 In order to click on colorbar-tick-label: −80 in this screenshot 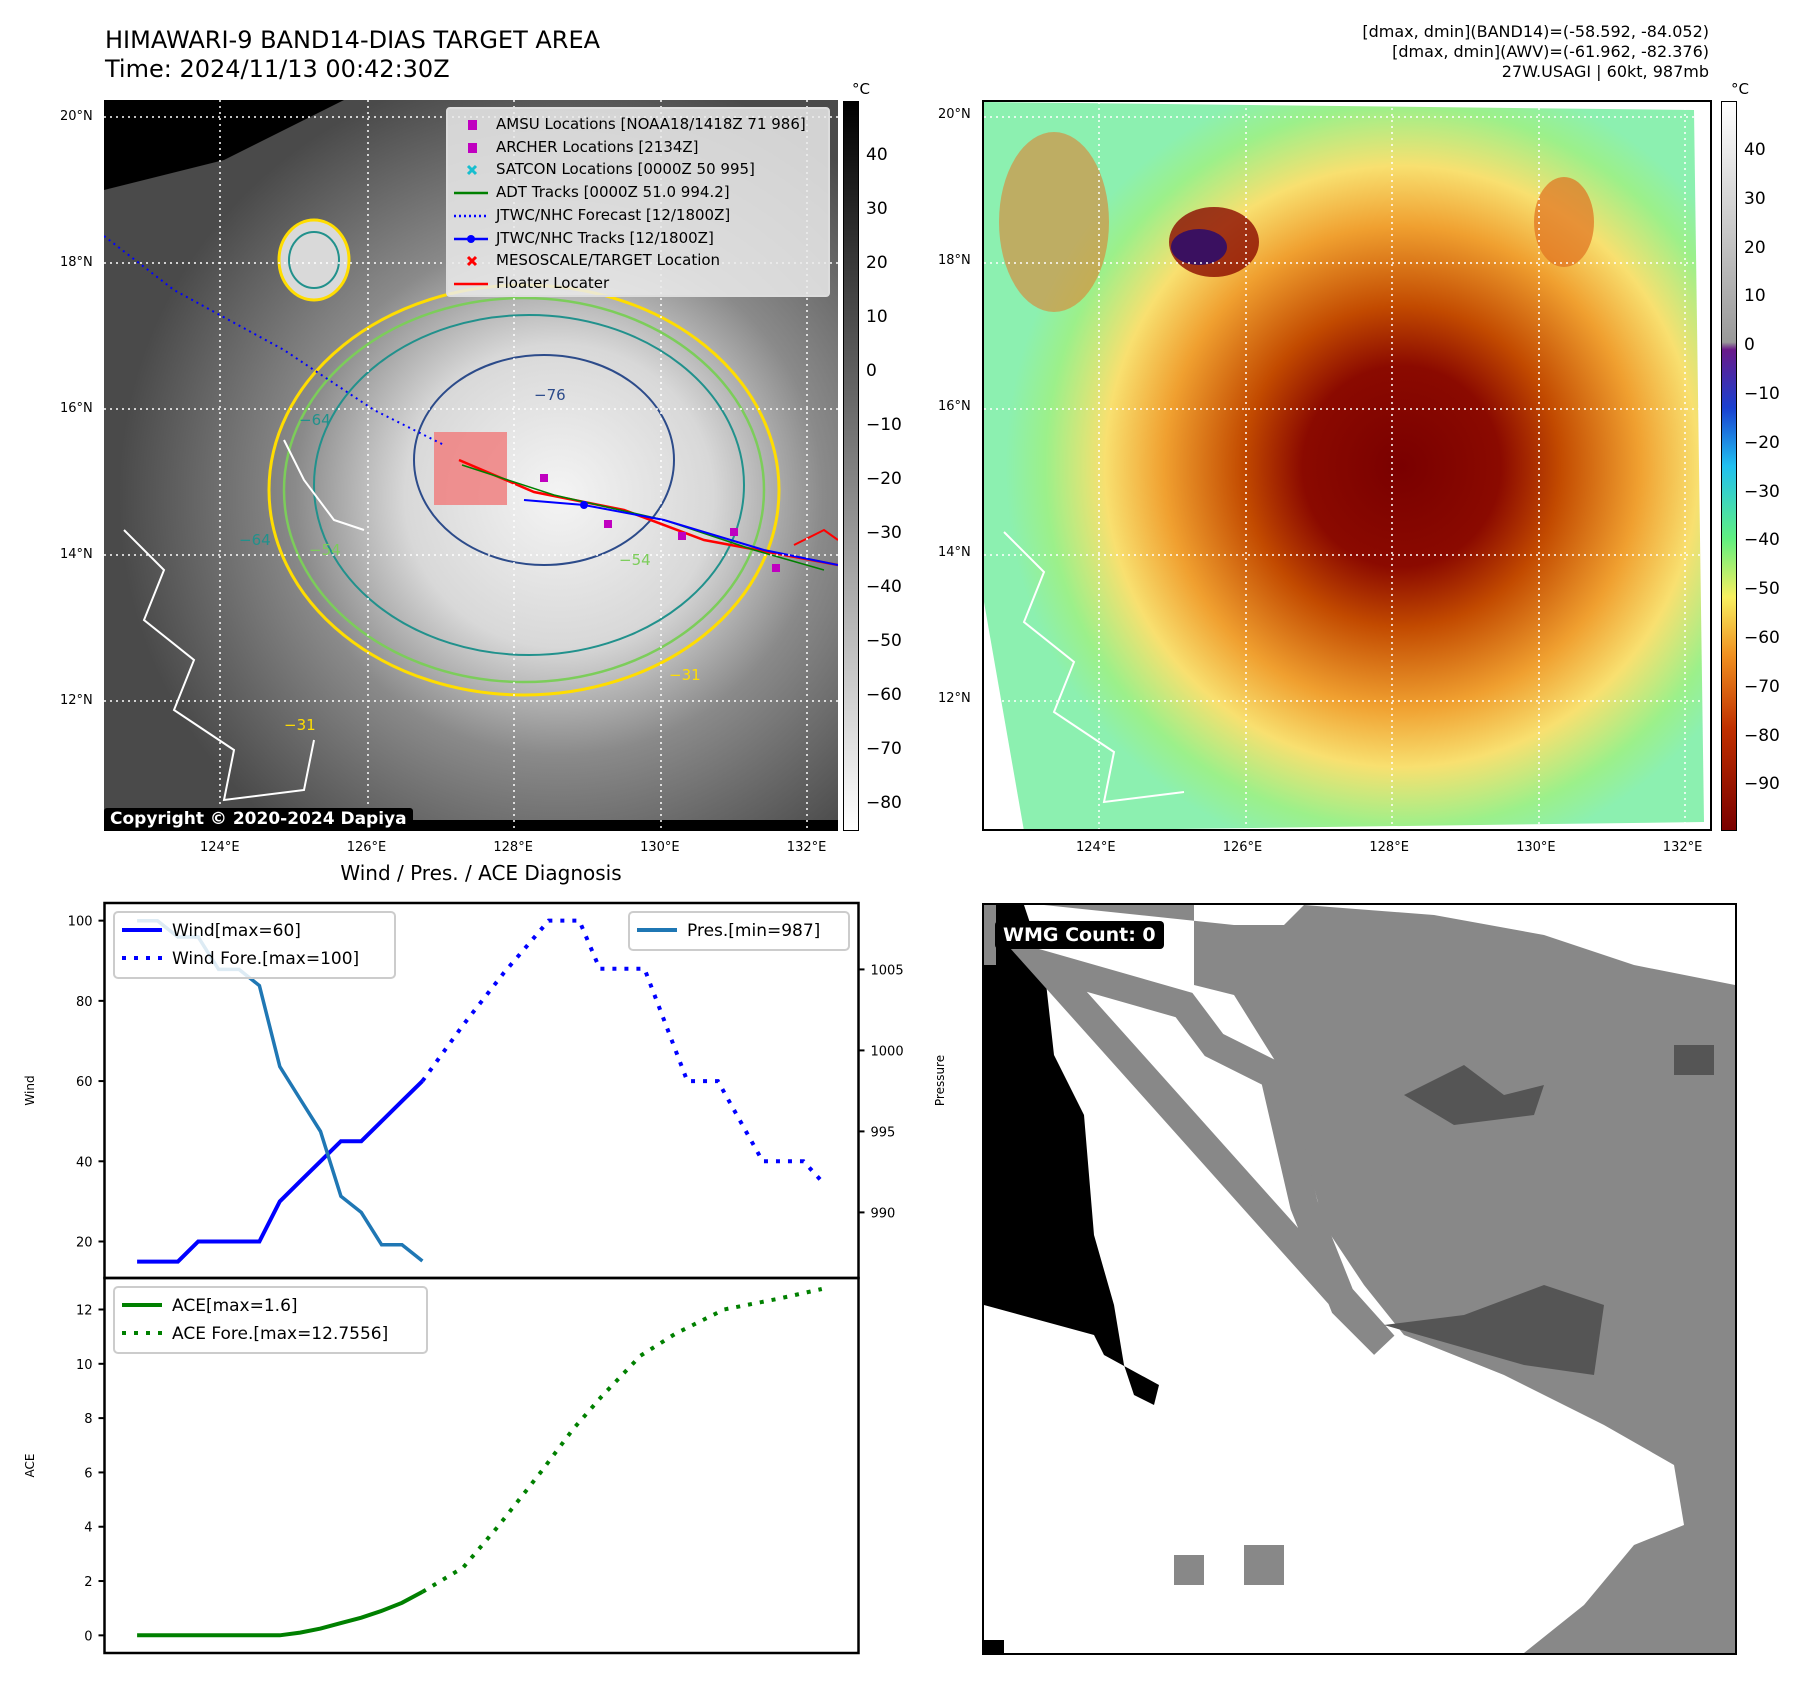, I will do `click(1762, 735)`.